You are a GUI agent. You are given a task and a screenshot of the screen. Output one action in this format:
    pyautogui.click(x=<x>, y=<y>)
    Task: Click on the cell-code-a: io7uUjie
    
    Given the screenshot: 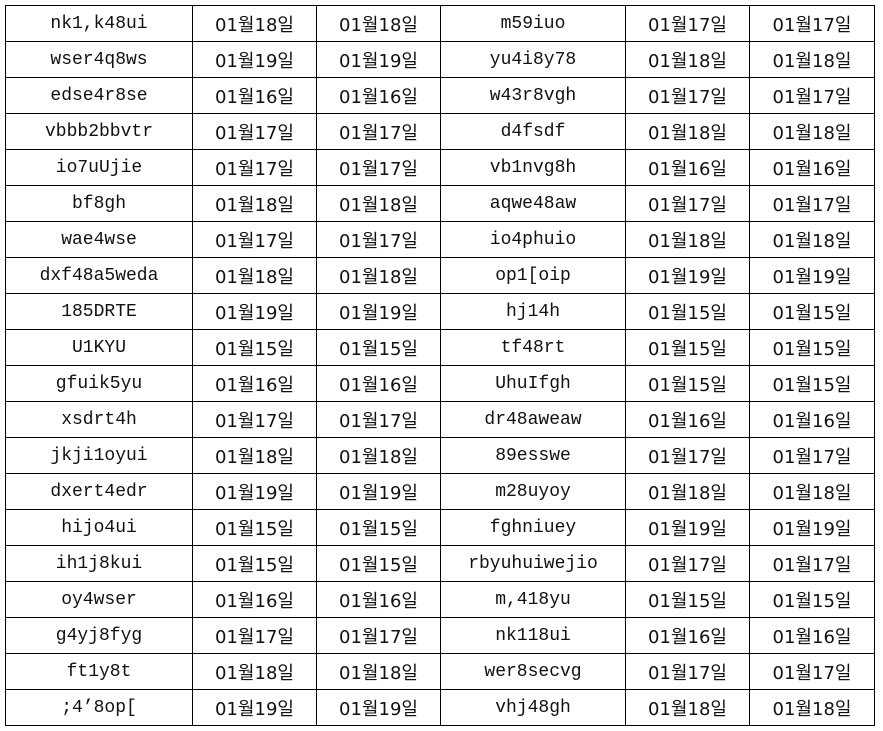 What is the action you would take?
    pyautogui.click(x=99, y=167)
    